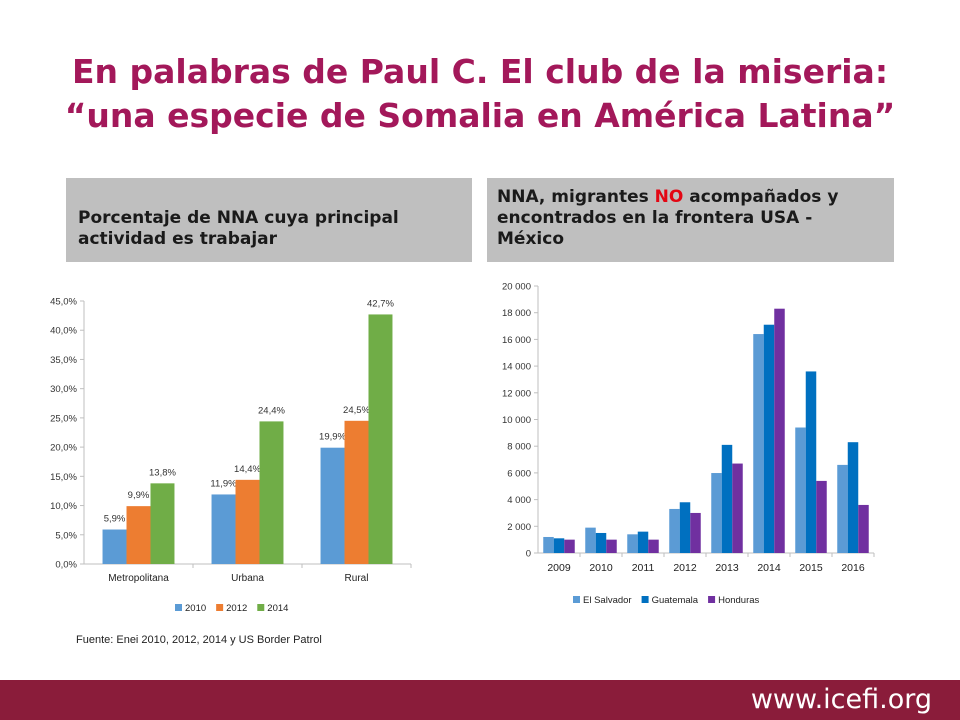  What do you see at coordinates (247, 578) in the screenshot?
I see `x-tick-label: Urbana` at bounding box center [247, 578].